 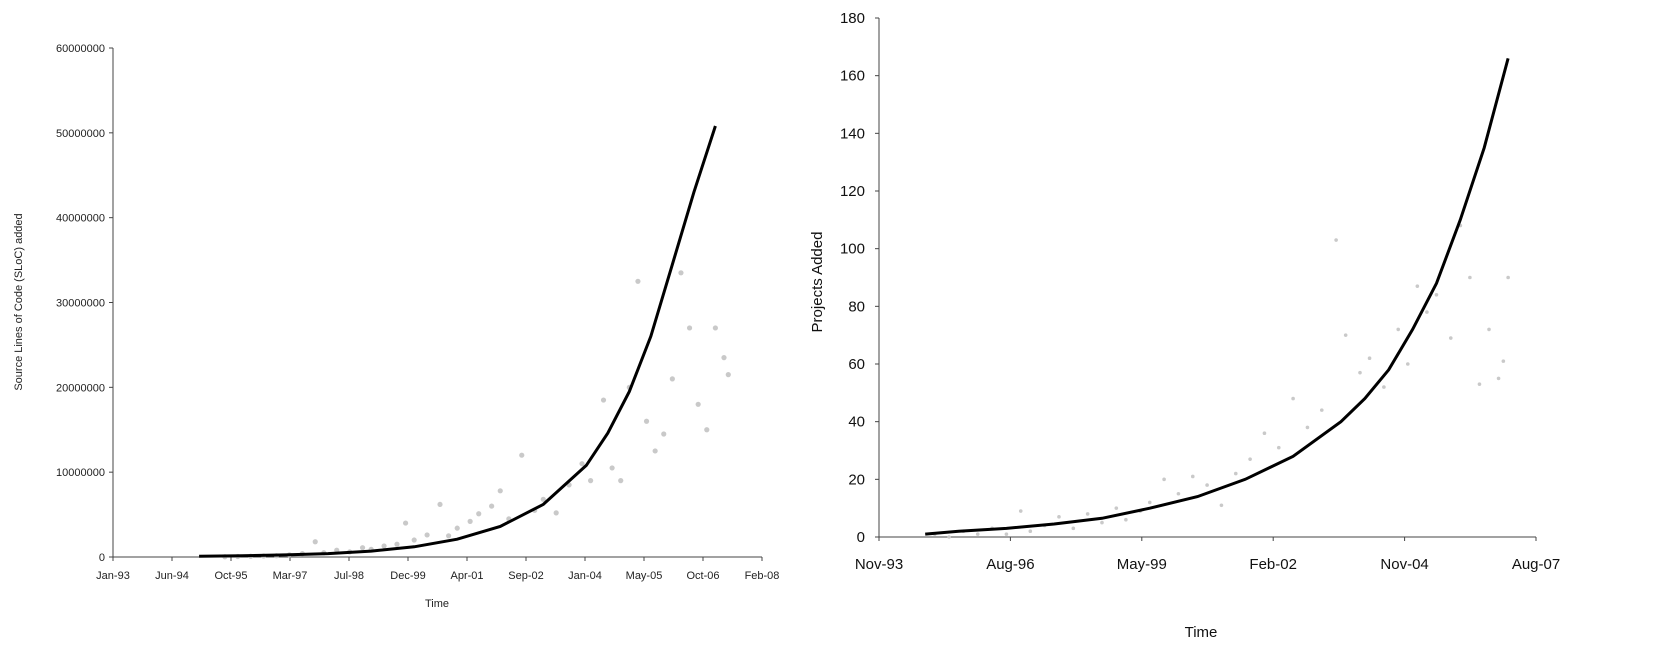 I want to click on x-tick-label: Nov-93, so click(x=879, y=564).